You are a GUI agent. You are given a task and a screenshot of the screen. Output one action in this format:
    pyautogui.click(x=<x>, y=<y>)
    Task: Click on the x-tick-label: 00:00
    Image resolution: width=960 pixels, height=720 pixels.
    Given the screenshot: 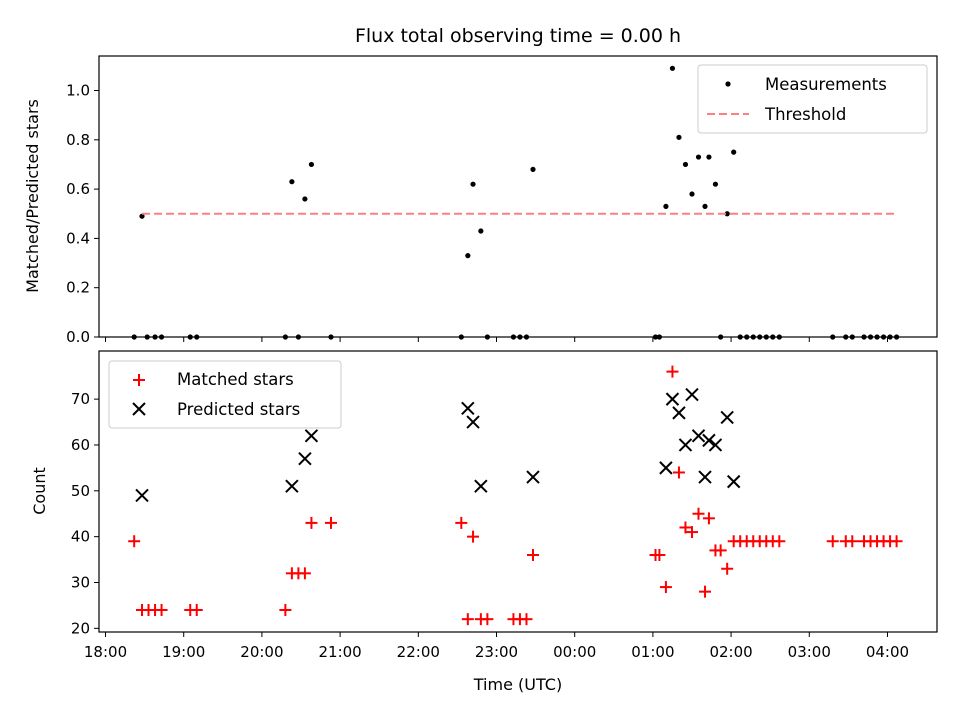 What is the action you would take?
    pyautogui.click(x=574, y=652)
    